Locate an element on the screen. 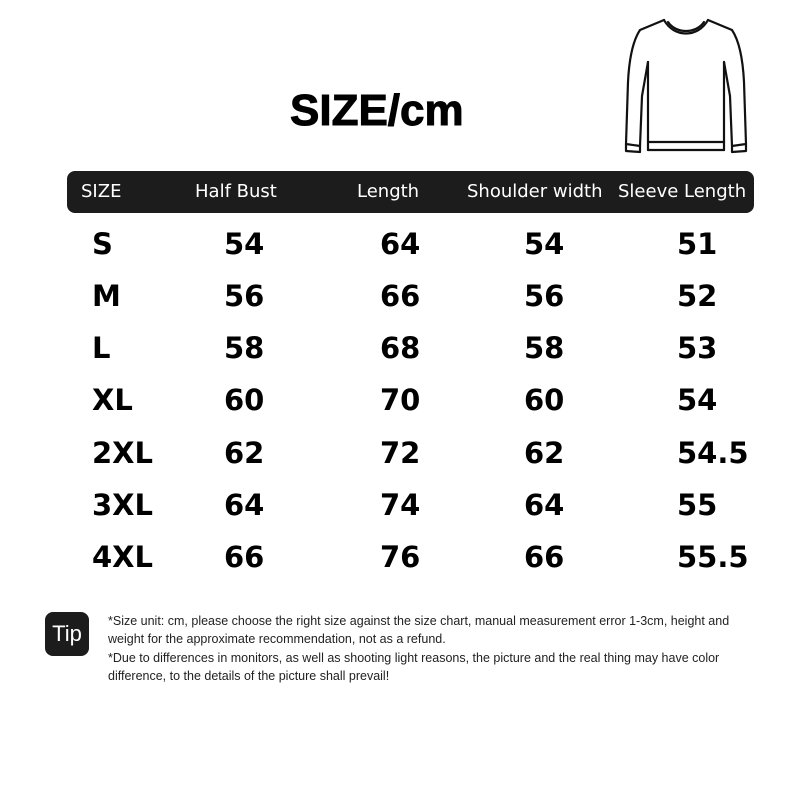  cell-half-bust: 64 is located at coordinates (244, 505).